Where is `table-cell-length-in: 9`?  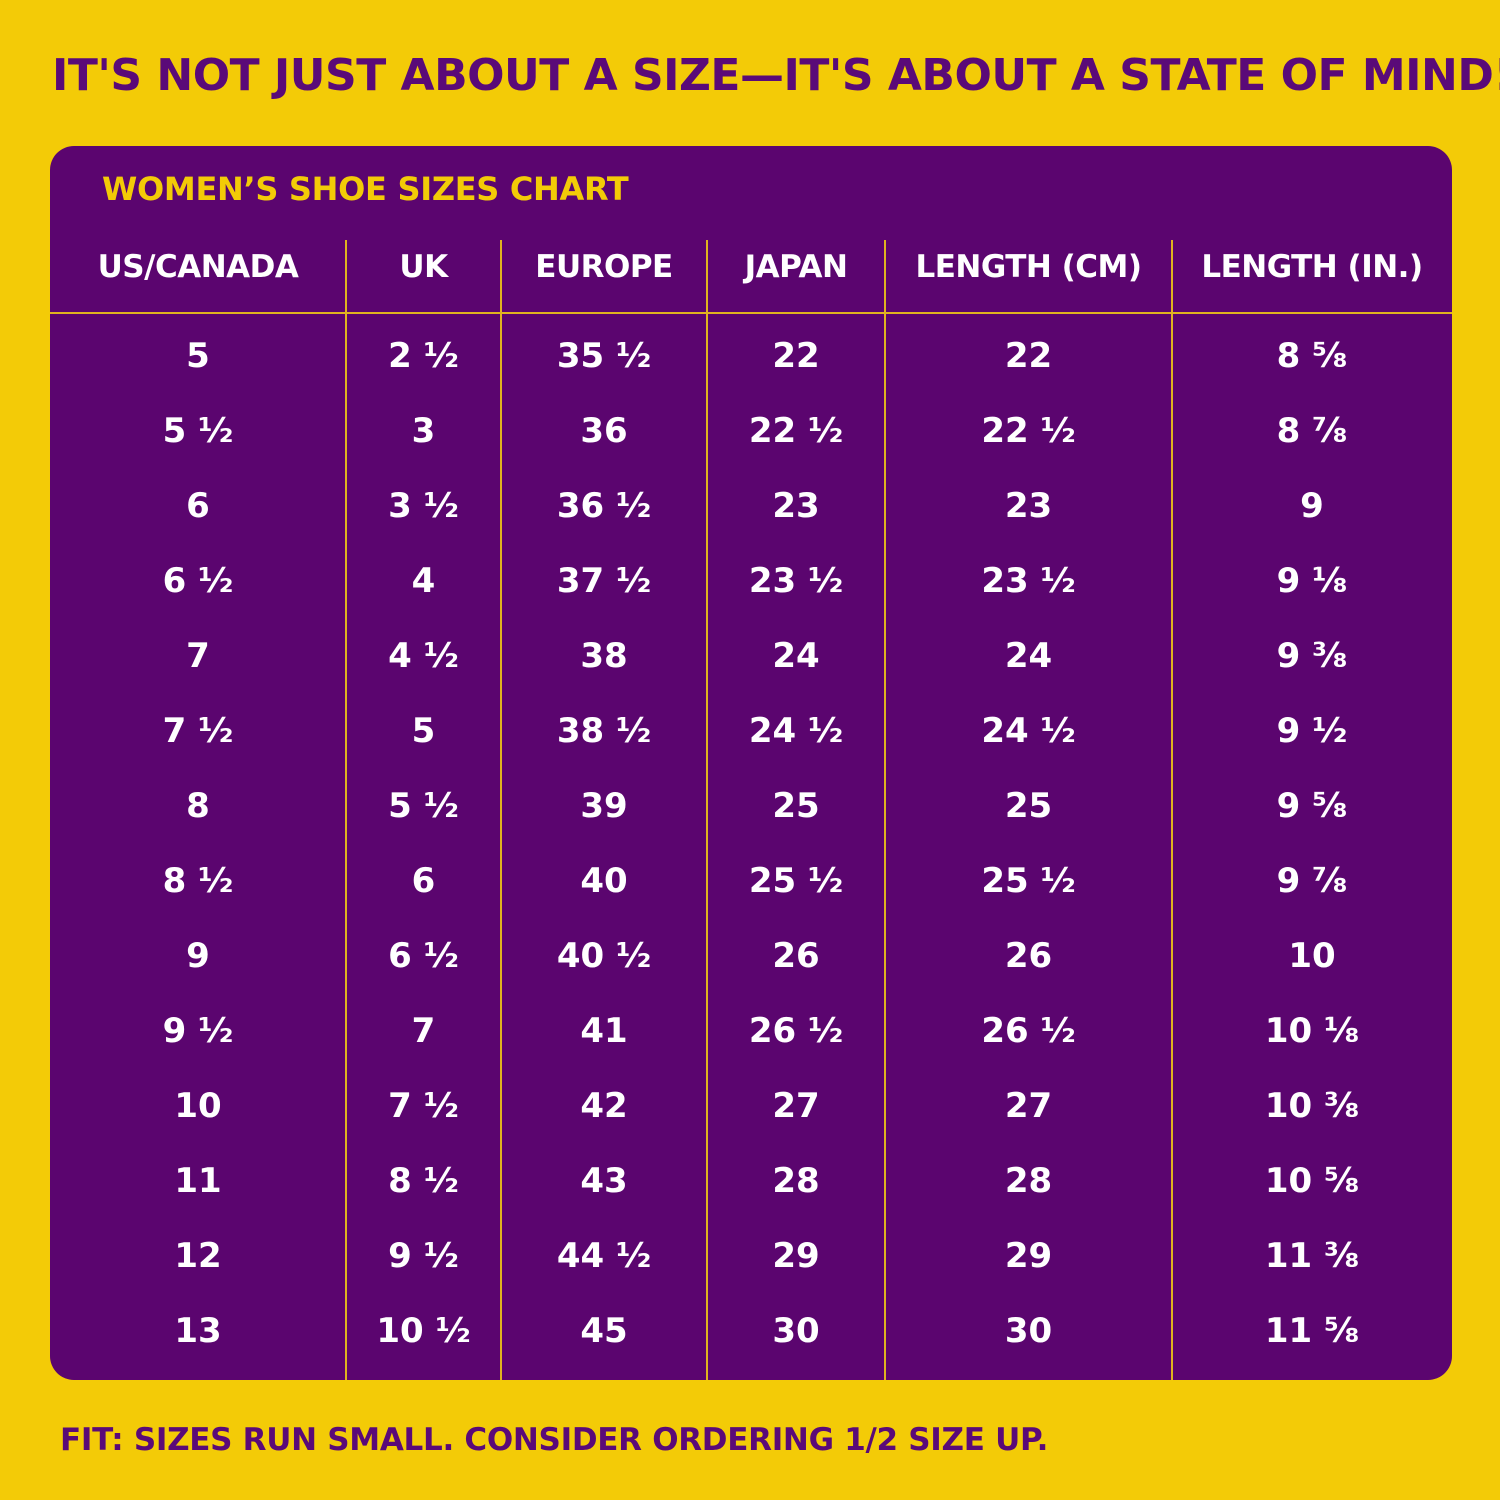
table-cell-length-in: 9 is located at coordinates (1312, 506).